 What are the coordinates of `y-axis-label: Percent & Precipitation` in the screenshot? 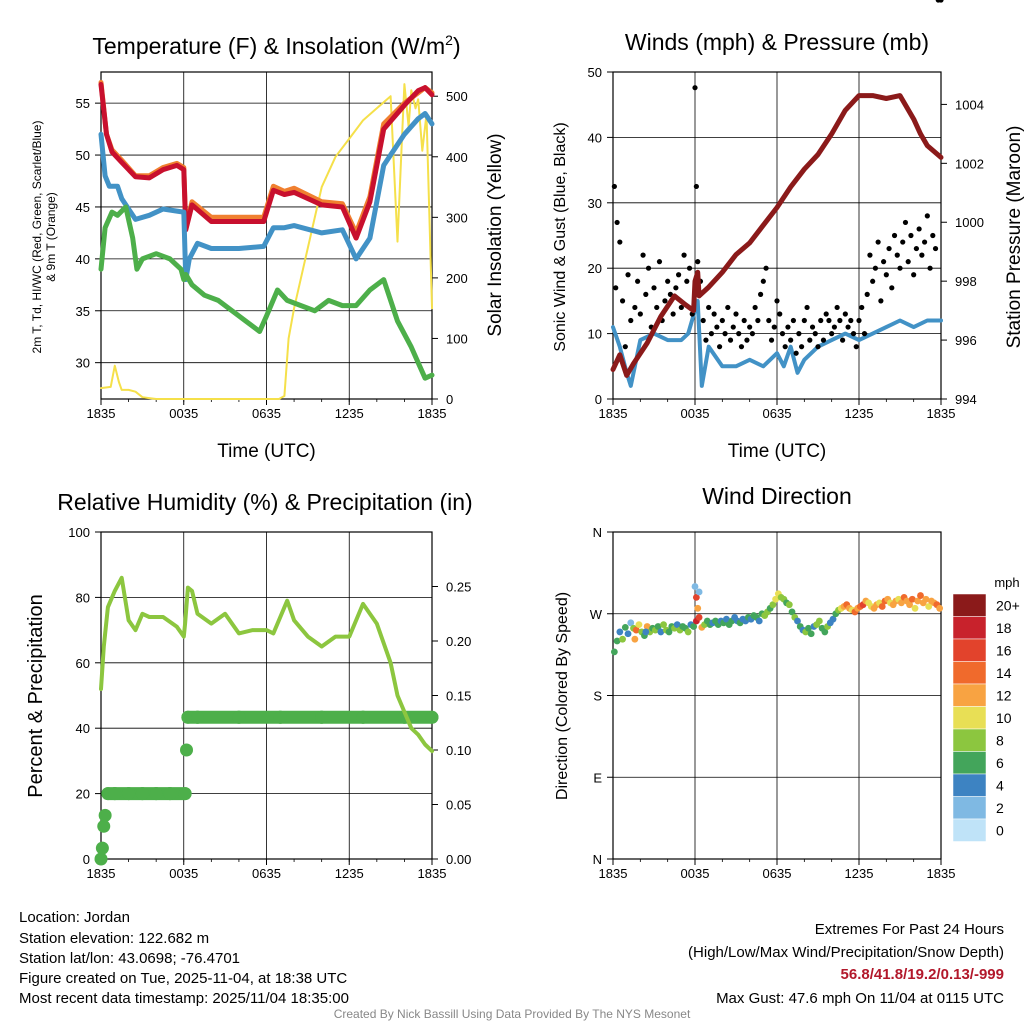 It's located at (36, 695).